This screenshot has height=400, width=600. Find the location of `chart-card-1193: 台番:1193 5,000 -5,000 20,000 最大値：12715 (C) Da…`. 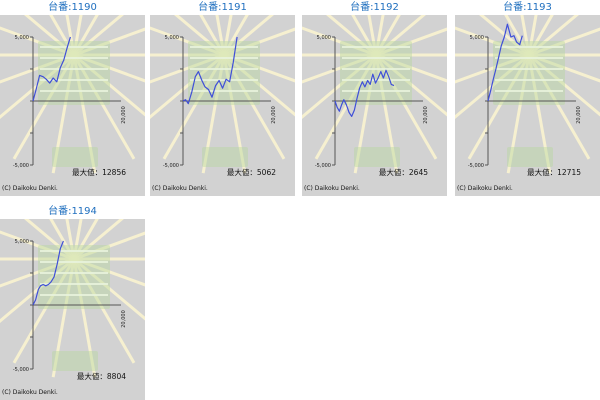

chart-card-1193: 台番:1193 5,000 -5,000 20,000 最大値：12715 (C) Da… is located at coordinates (527, 98).